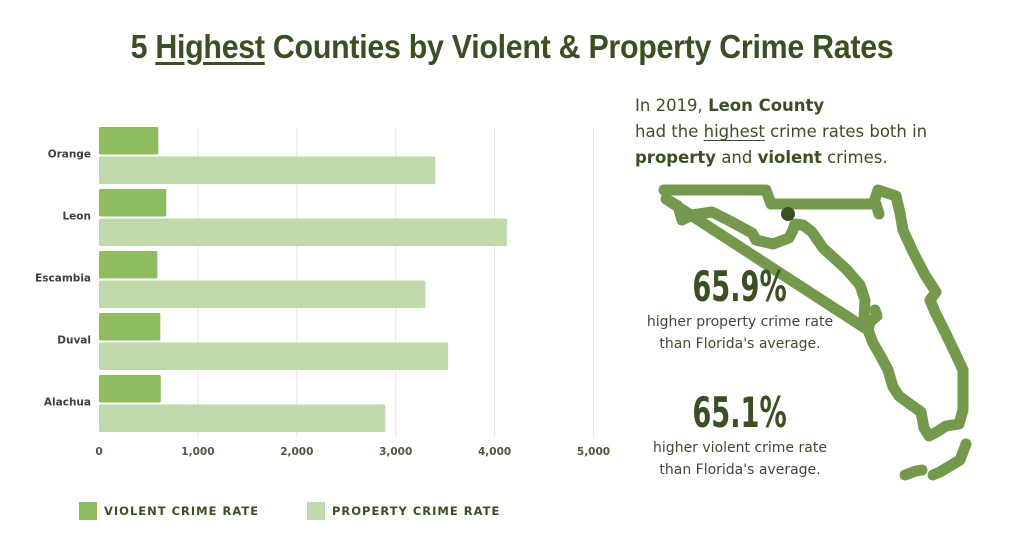 This screenshot has width=1024, height=536. I want to click on florida-outline, so click(813, 313).